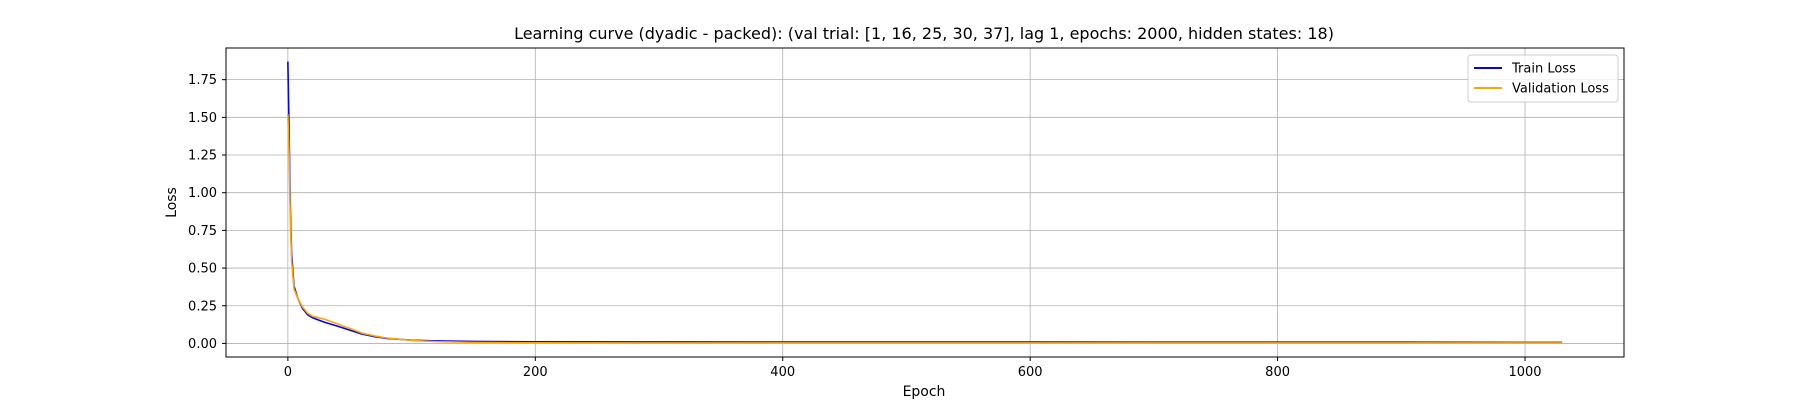  What do you see at coordinates (202, 231) in the screenshot?
I see `y-tick-label: 0.75` at bounding box center [202, 231].